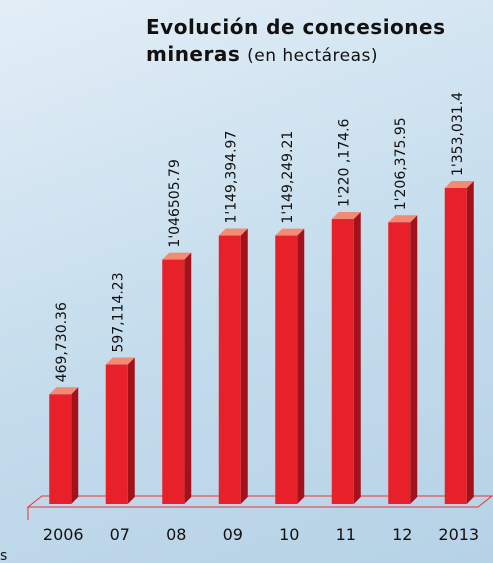  What do you see at coordinates (346, 534) in the screenshot?
I see `x-tick-label: 11` at bounding box center [346, 534].